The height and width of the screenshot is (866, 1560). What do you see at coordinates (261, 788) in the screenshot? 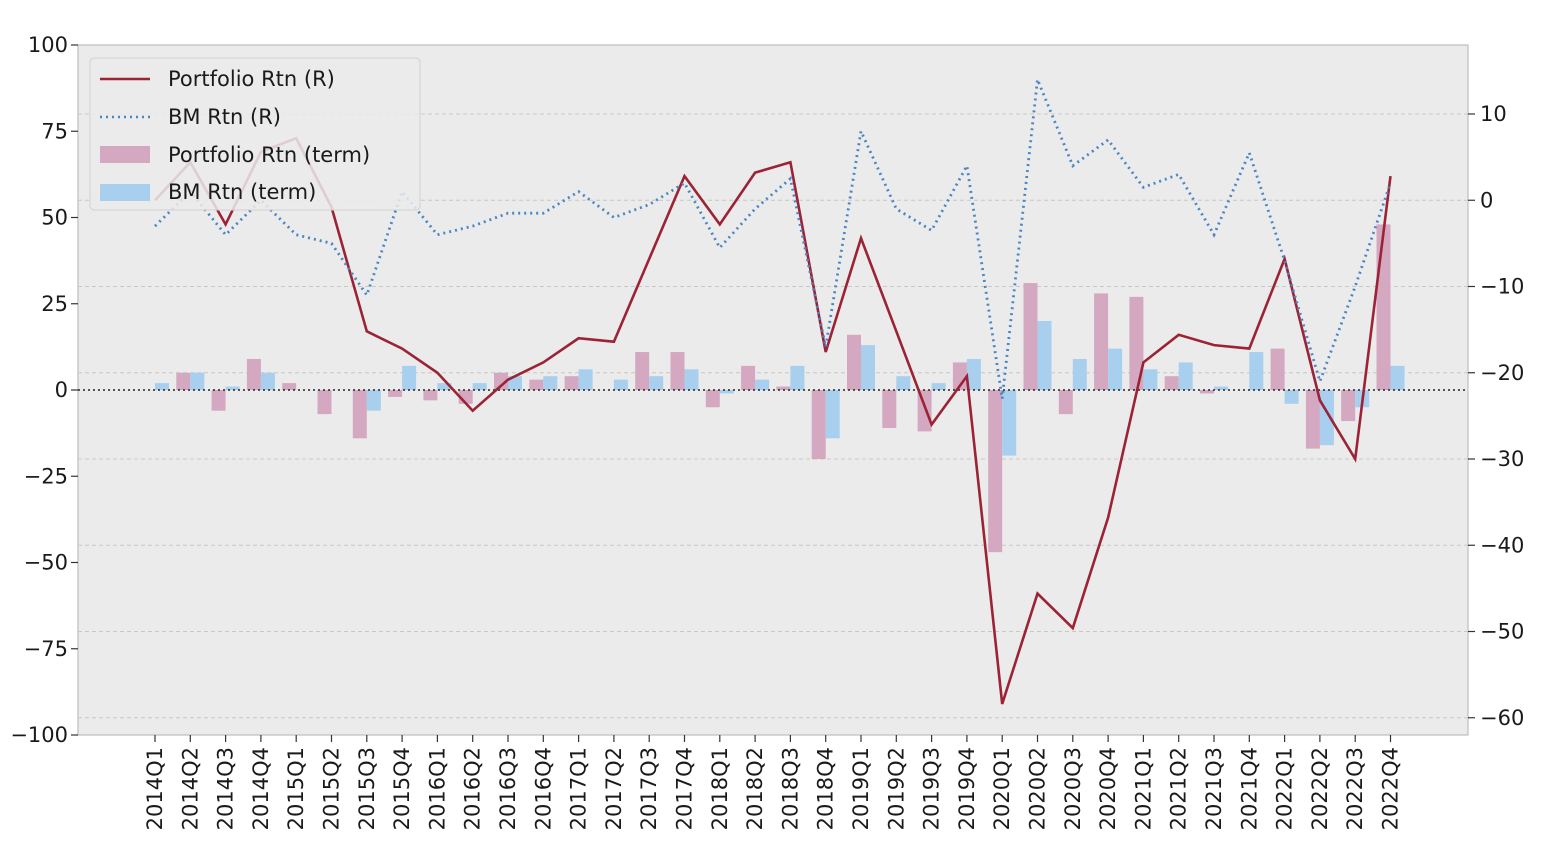
I see `x-tick-label: 2014Q4` at bounding box center [261, 788].